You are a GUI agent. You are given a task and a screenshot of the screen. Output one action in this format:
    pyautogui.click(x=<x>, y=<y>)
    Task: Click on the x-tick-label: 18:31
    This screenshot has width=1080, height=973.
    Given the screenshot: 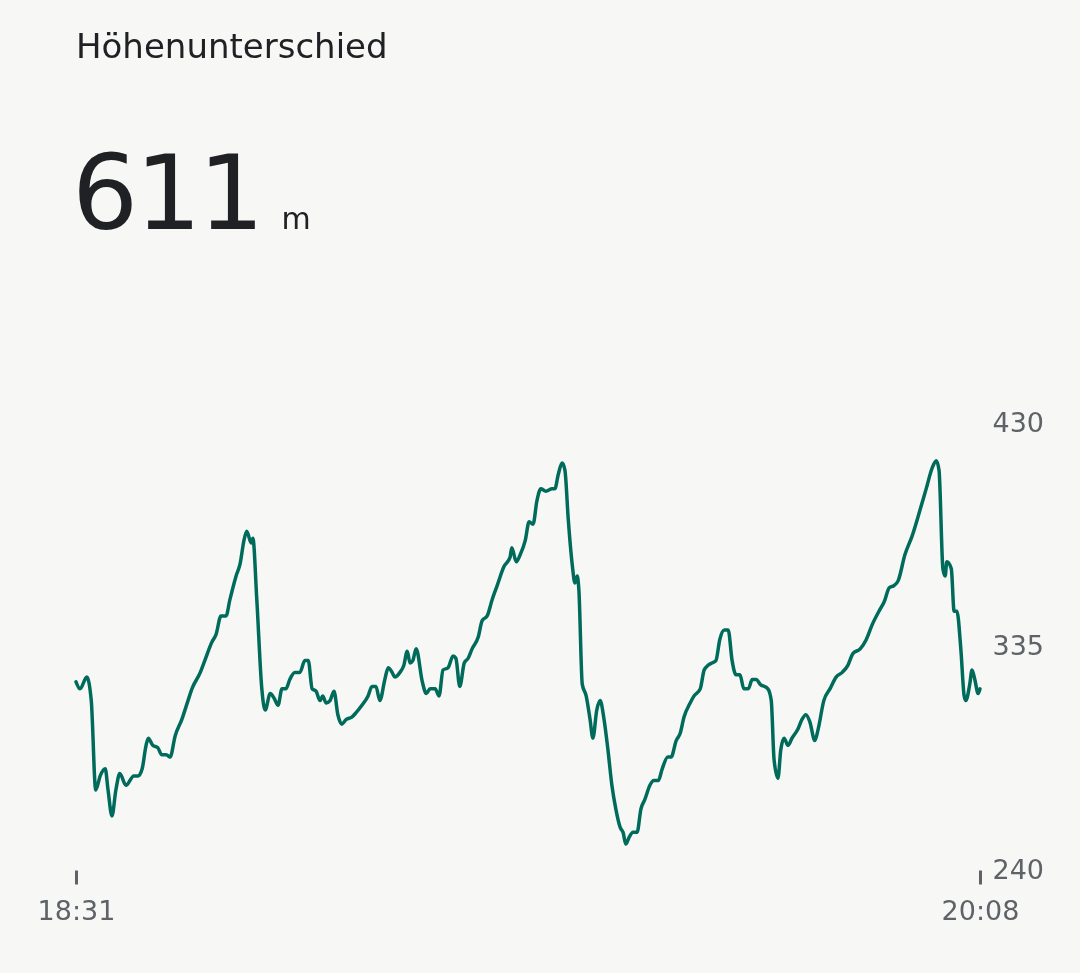 What is the action you would take?
    pyautogui.click(x=76, y=910)
    